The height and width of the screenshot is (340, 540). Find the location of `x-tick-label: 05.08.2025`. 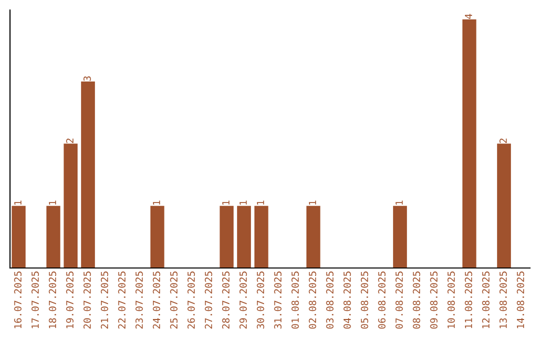

x-tick-label: 05.08.2025 is located at coordinates (364, 300).